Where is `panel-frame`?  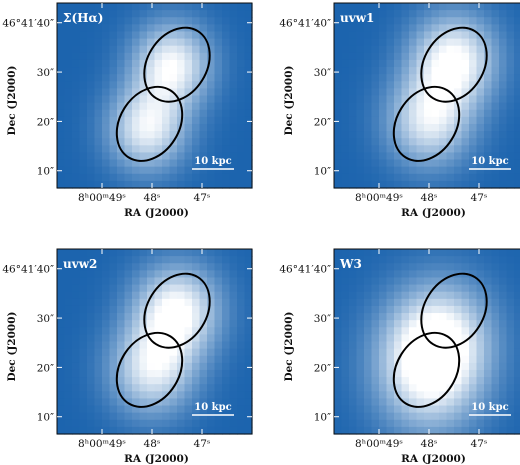
panel-frame is located at coordinates (426, 95).